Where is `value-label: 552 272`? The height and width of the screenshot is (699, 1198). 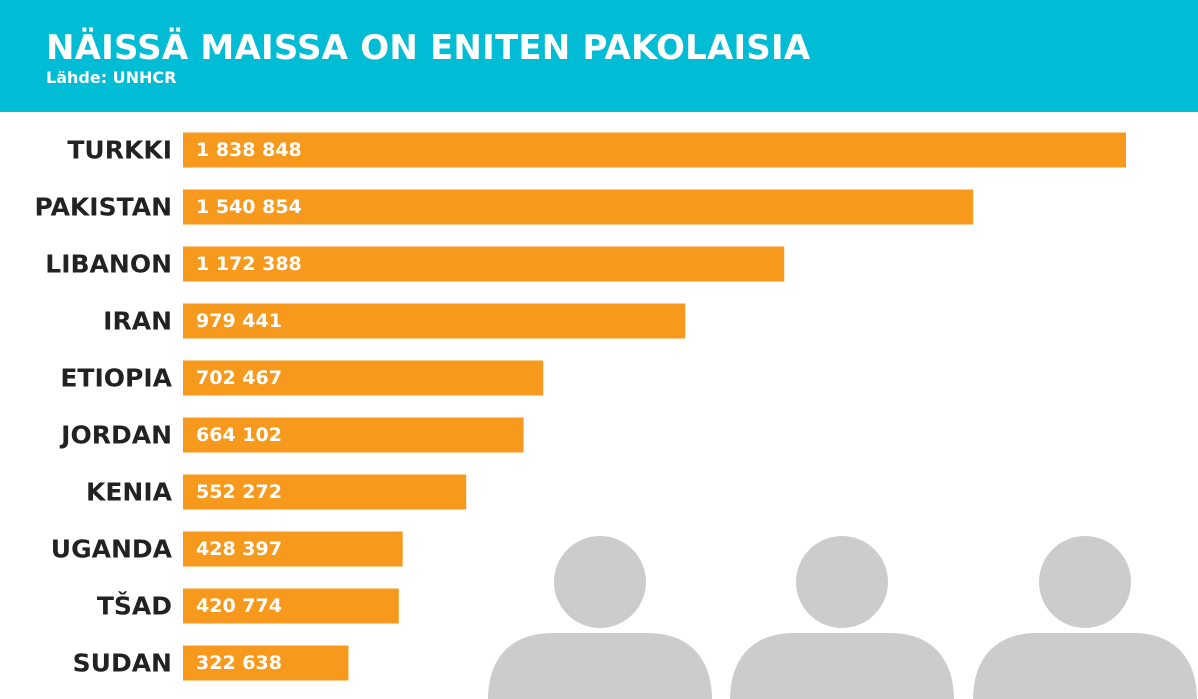 value-label: 552 272 is located at coordinates (239, 492).